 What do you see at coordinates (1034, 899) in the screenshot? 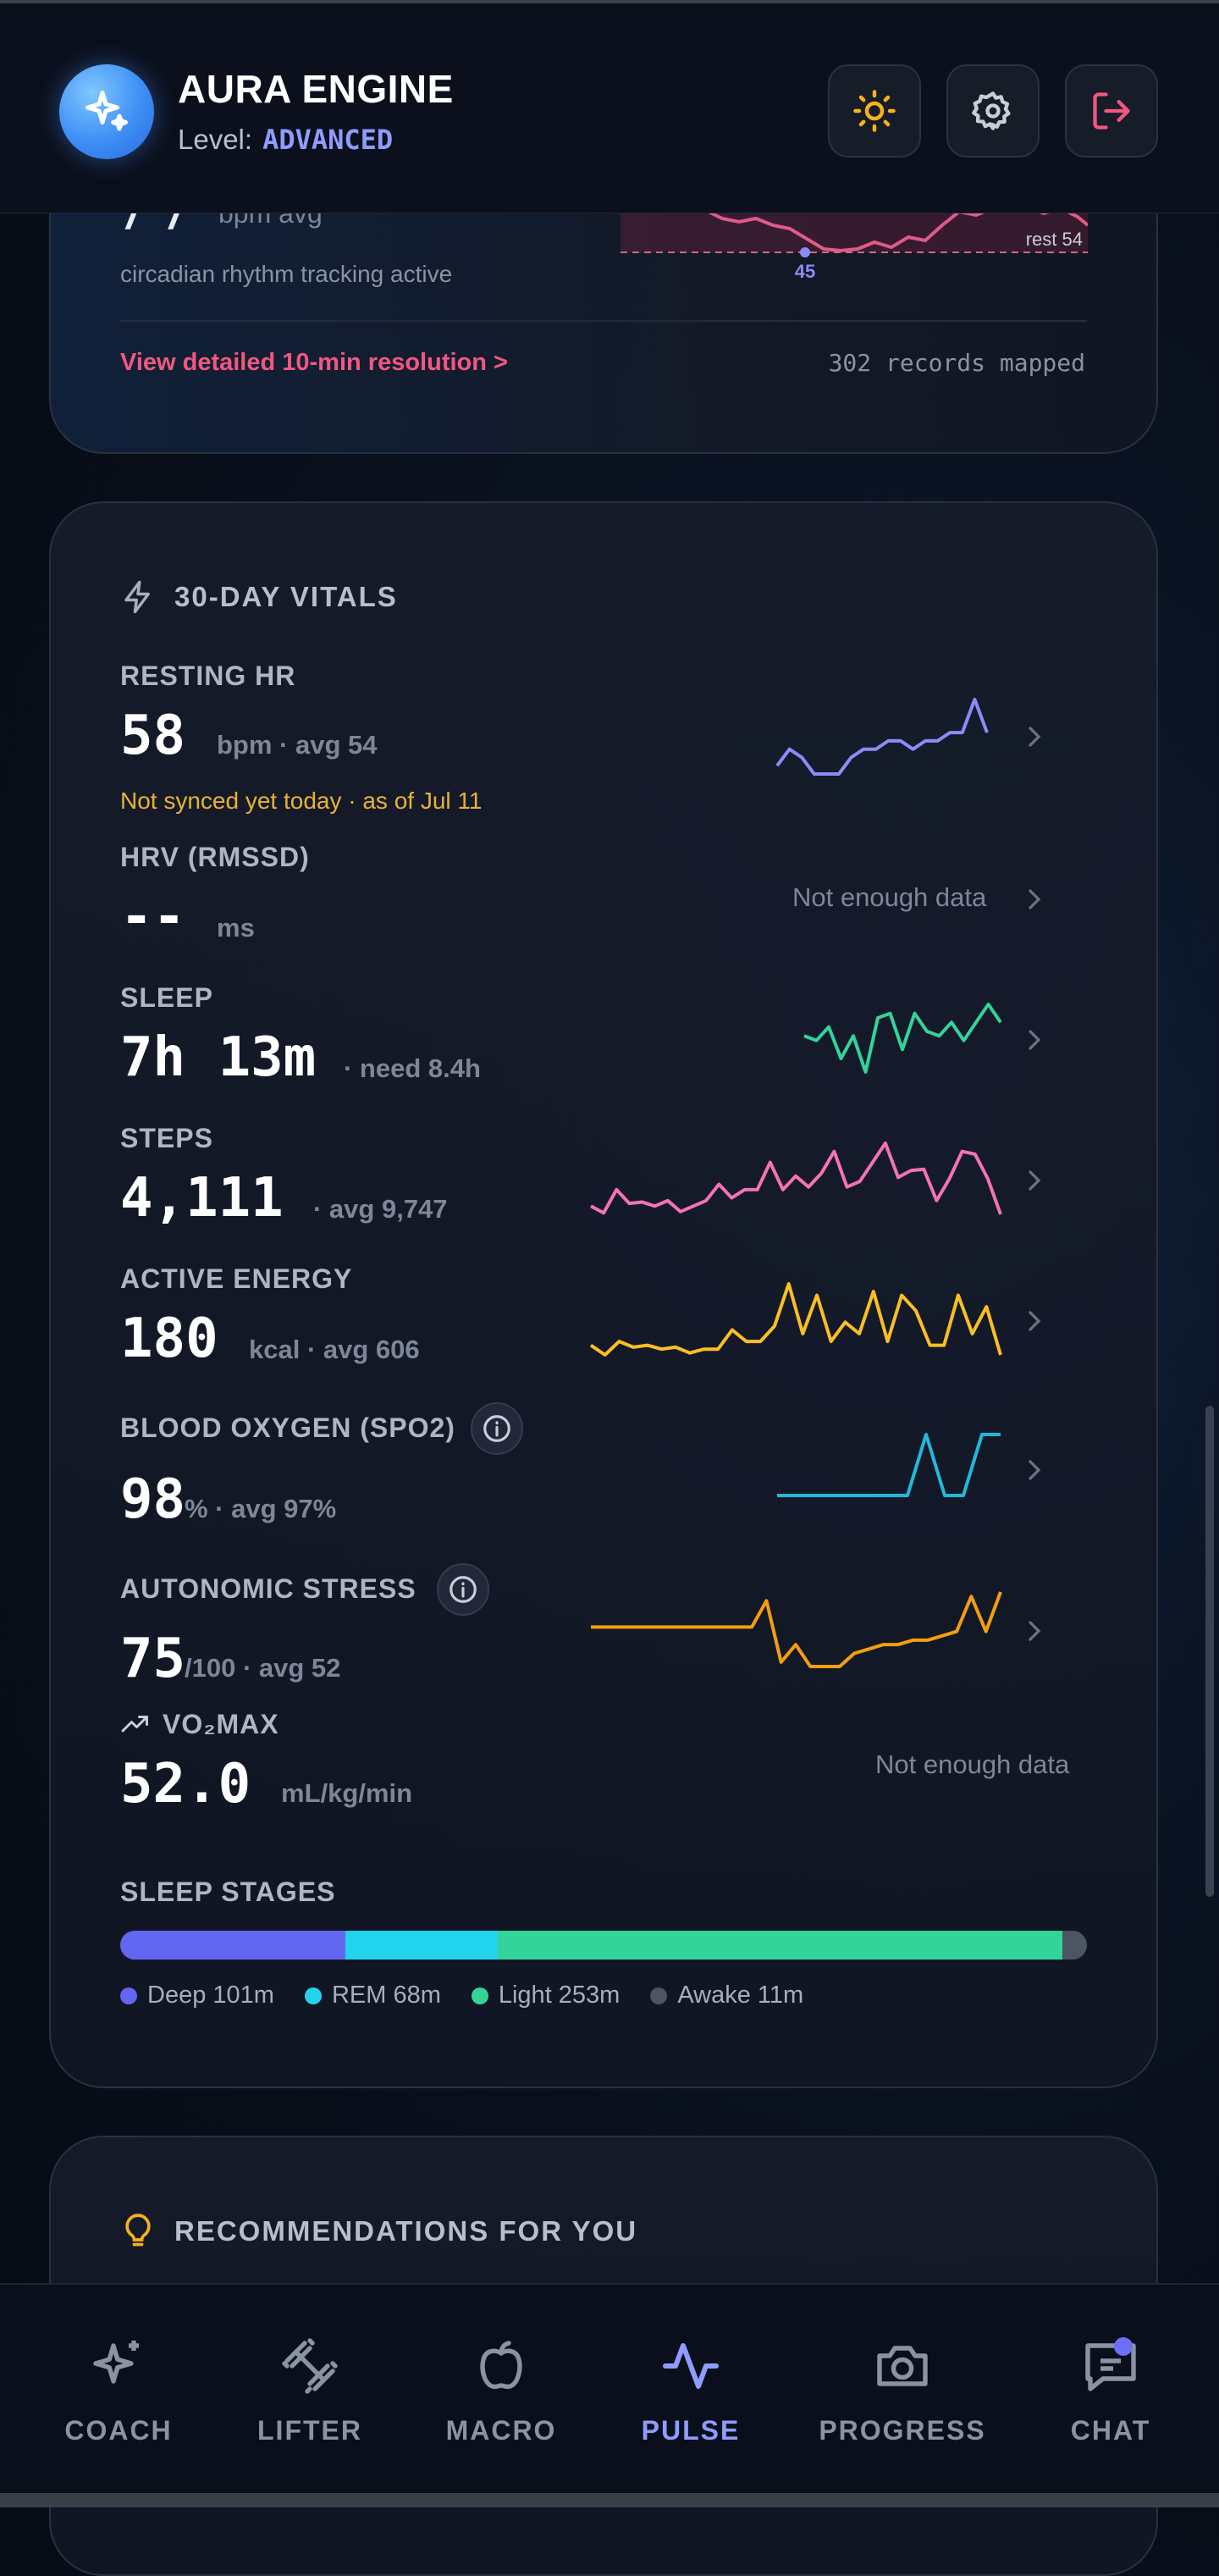
I see `hrv-chevron-icon` at bounding box center [1034, 899].